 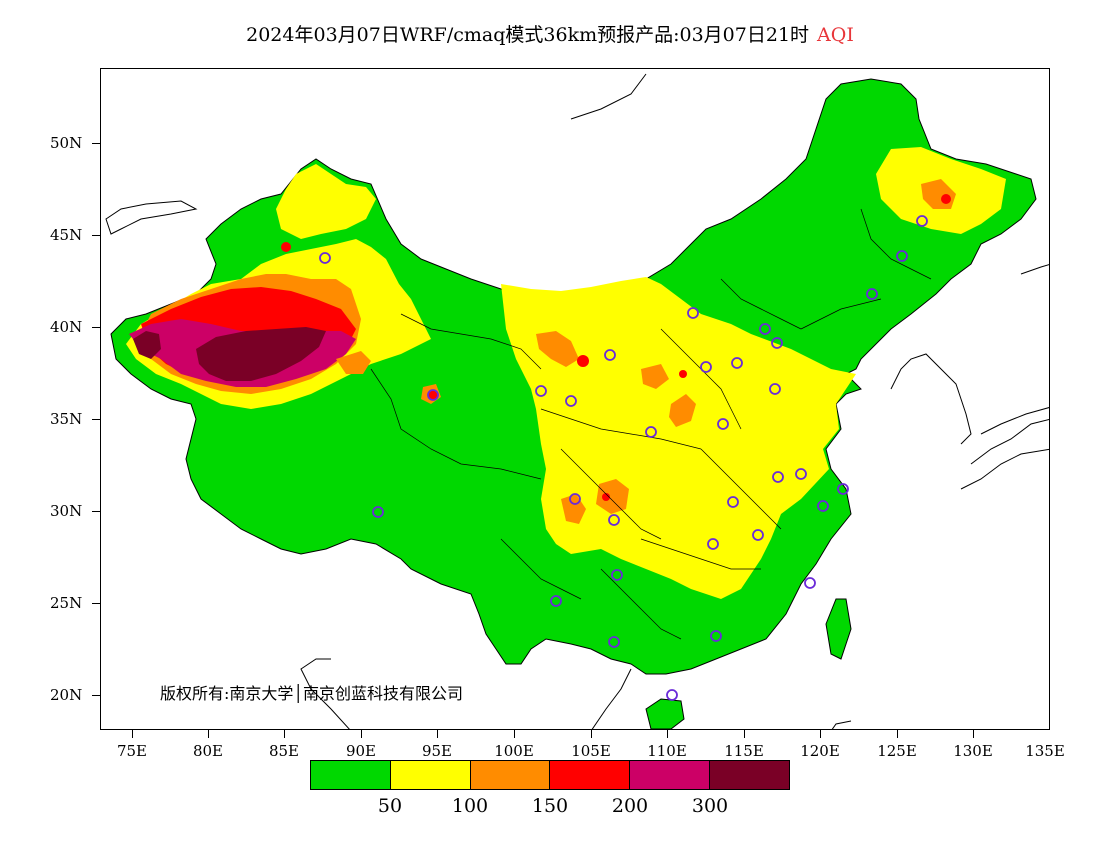 What do you see at coordinates (261, 354) in the screenshot?
I see `aqi-region-maroon-tarim` at bounding box center [261, 354].